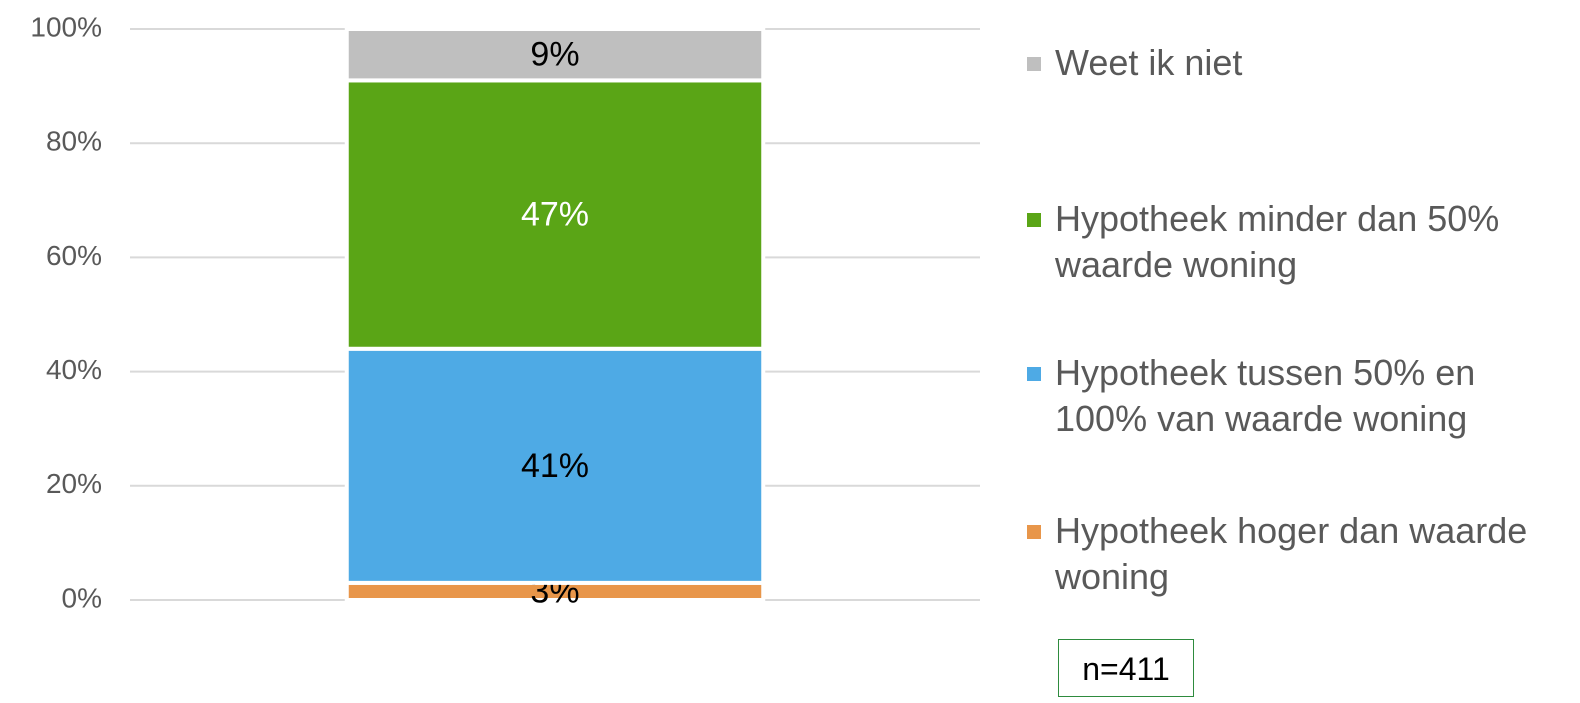  Describe the element at coordinates (74, 369) in the screenshot. I see `y-tick-label: 40%` at that location.